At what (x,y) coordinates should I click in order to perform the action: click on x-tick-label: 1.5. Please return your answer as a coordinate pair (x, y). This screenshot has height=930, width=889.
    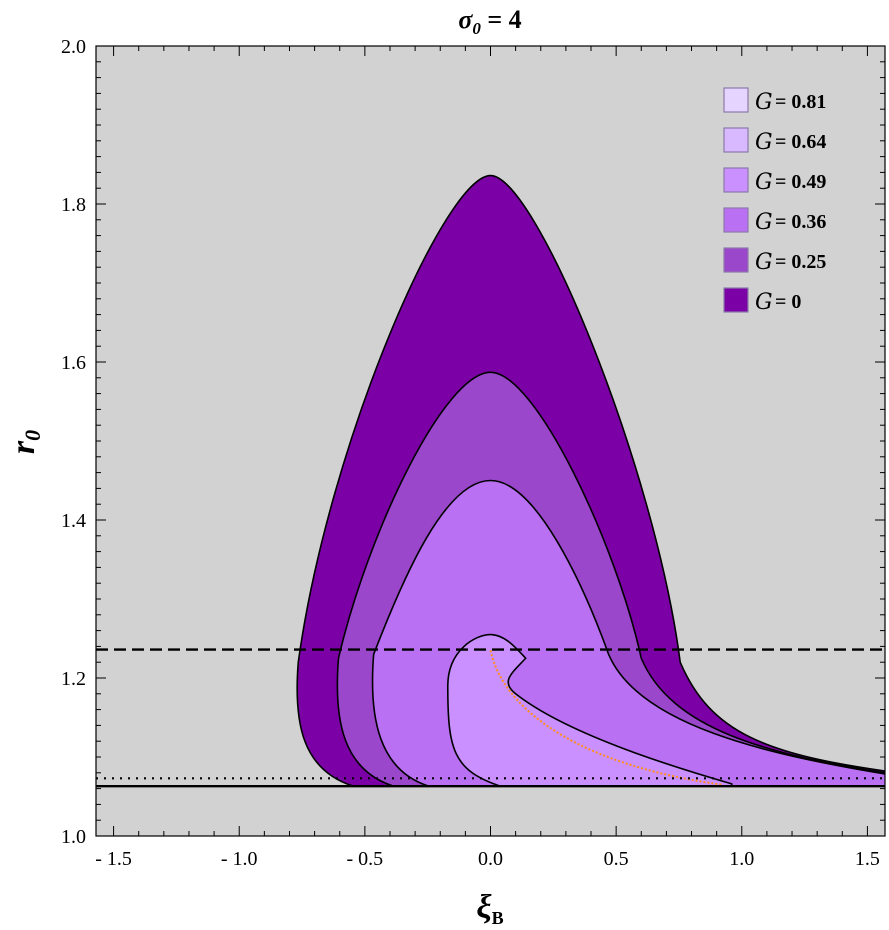
    Looking at the image, I should click on (867, 859).